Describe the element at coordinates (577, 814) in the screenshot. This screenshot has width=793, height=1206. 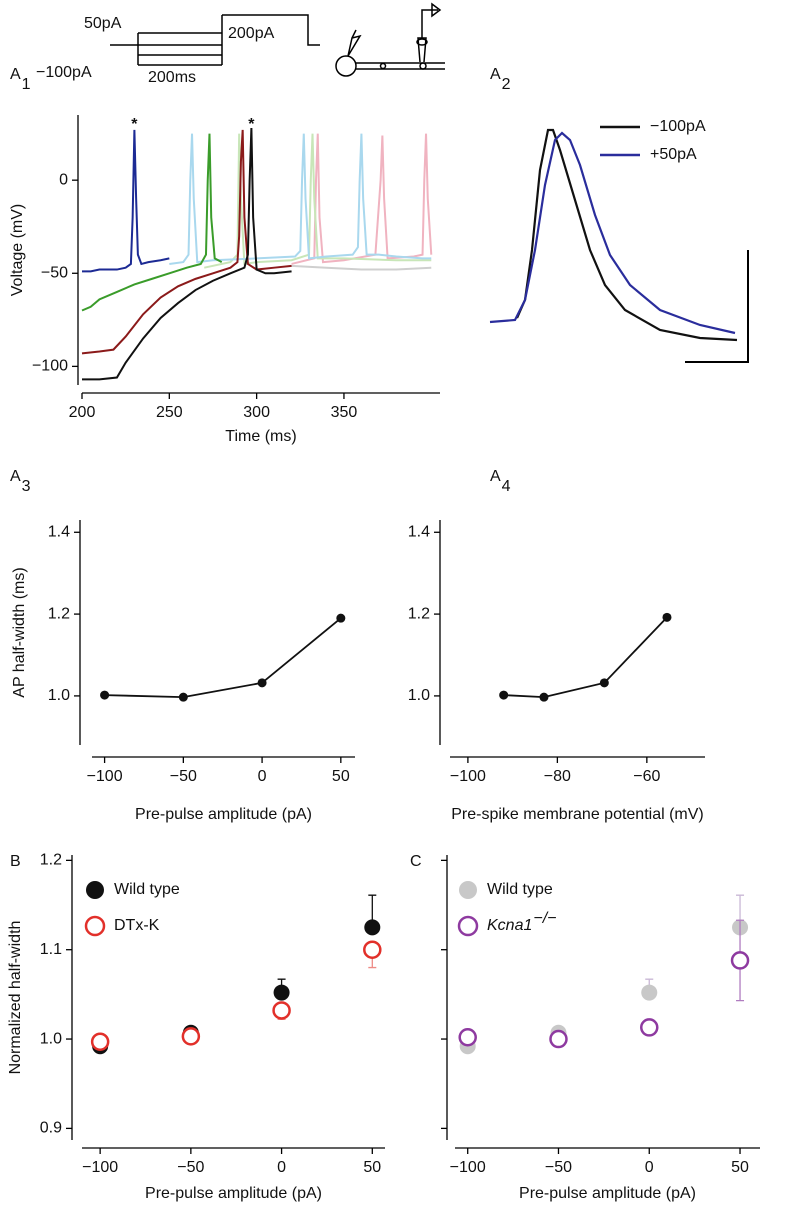
I see `x-axis-label: Pre-spike membrane potential (mV)` at that location.